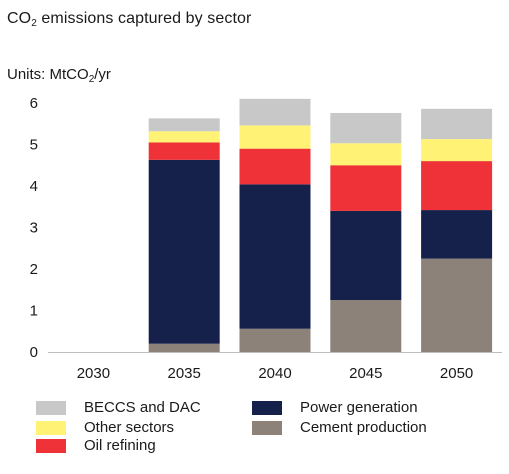 Image resolution: width=509 pixels, height=474 pixels. What do you see at coordinates (34, 352) in the screenshot?
I see `y-tick-label: 0` at bounding box center [34, 352].